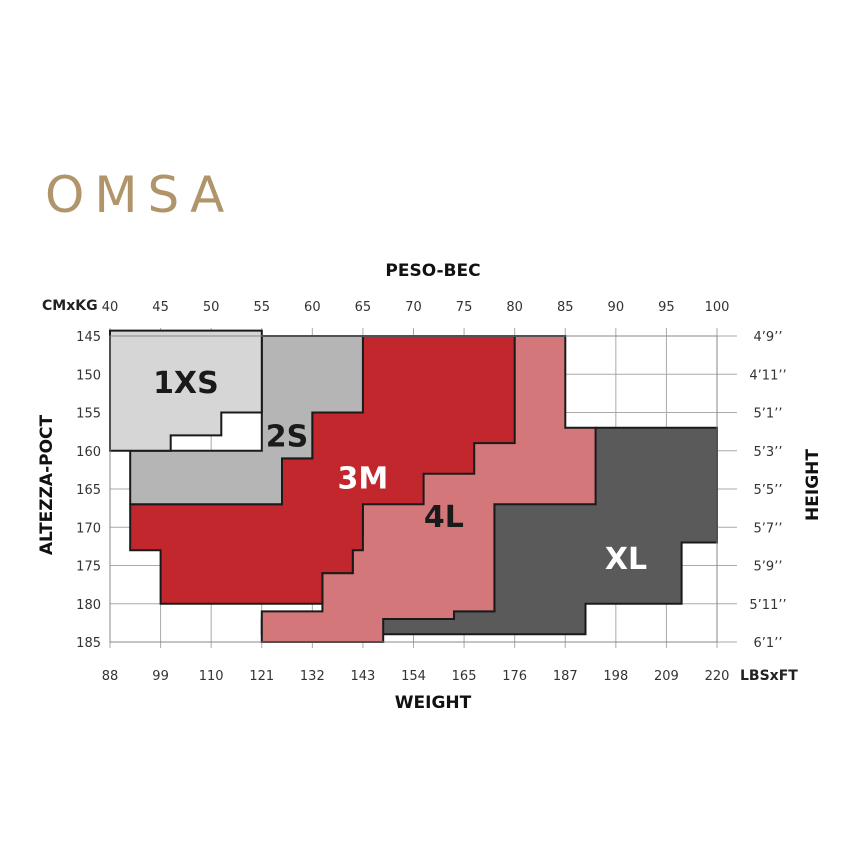 The width and height of the screenshot is (850, 850). I want to click on left-tick-label: 145, so click(88, 337).